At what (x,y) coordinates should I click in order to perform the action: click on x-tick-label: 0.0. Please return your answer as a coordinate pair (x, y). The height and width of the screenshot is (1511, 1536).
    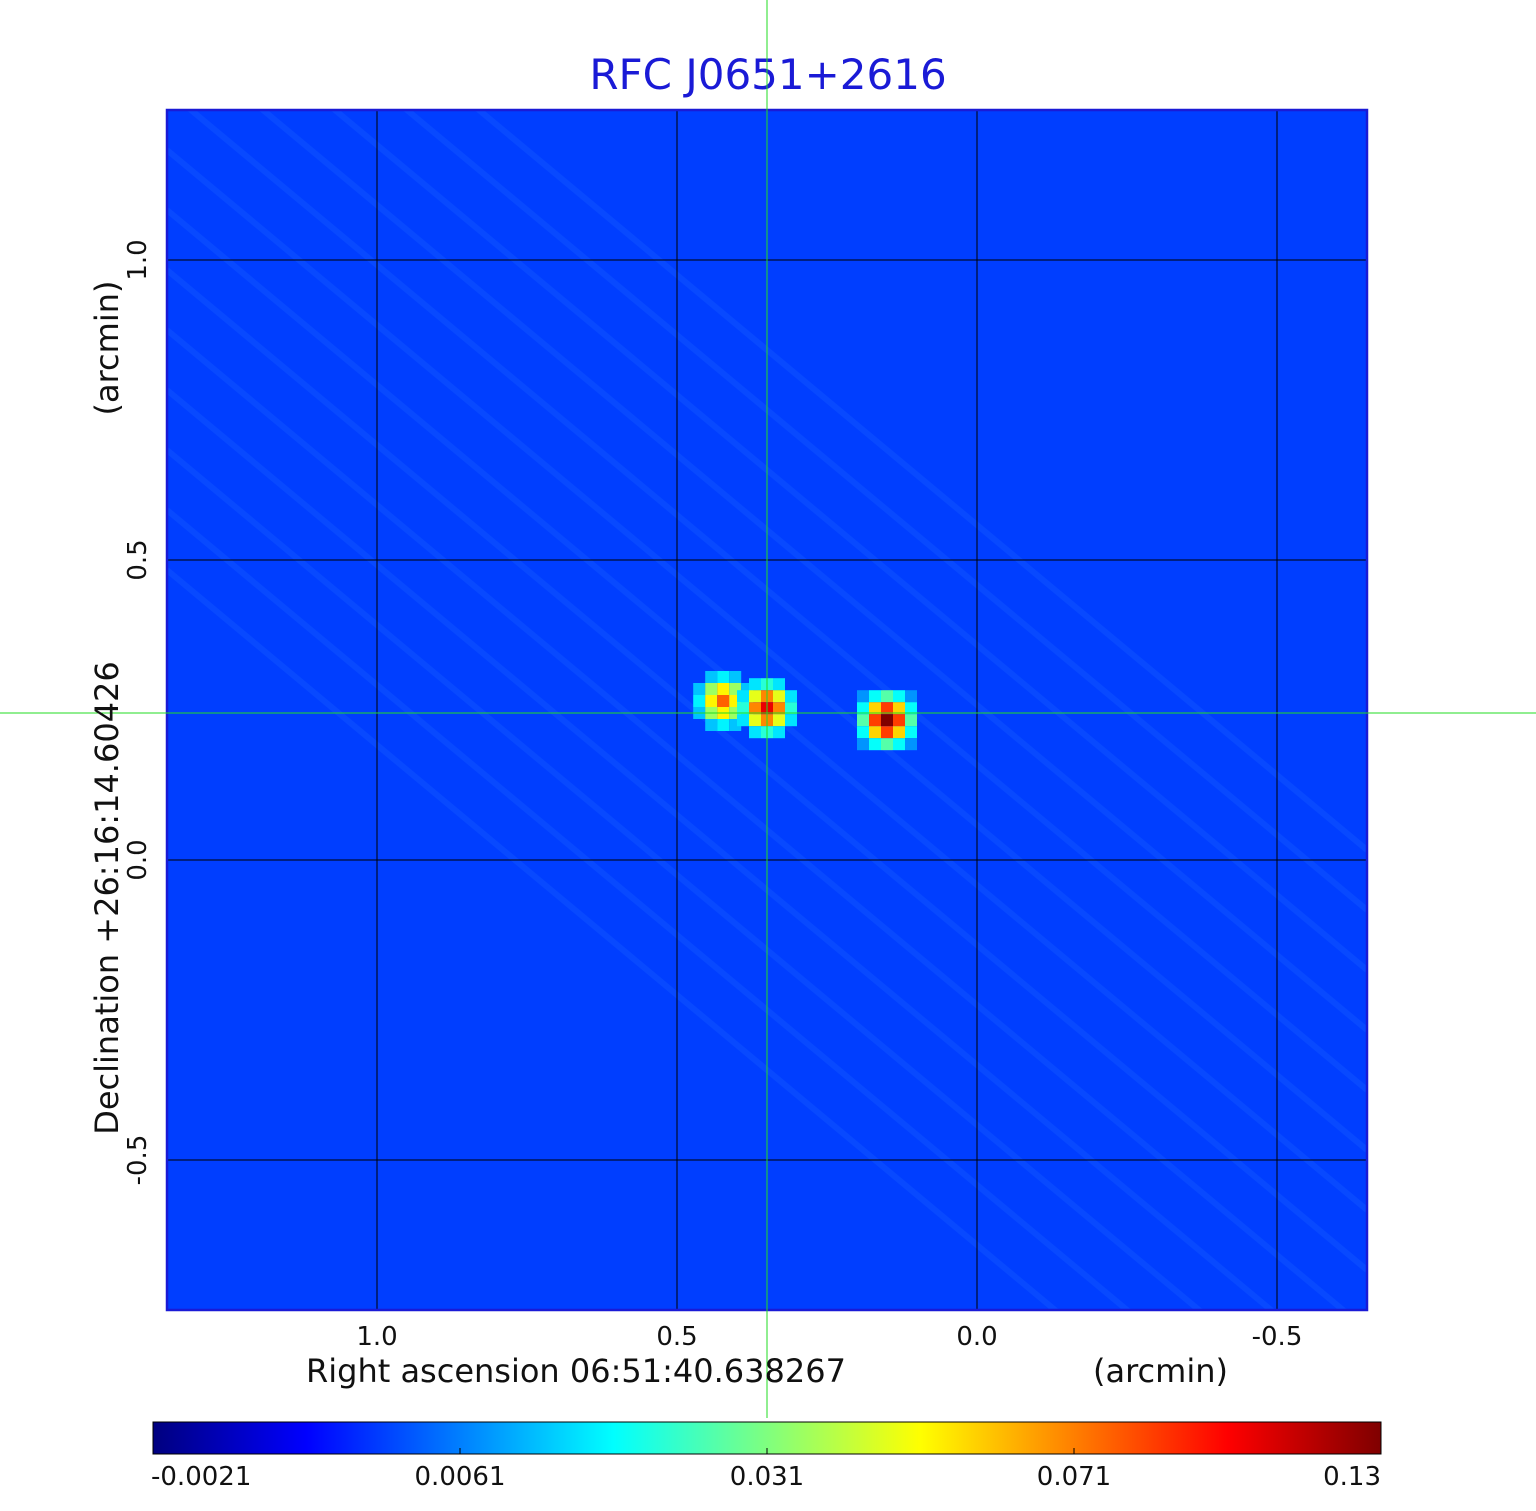
    Looking at the image, I should click on (977, 1337).